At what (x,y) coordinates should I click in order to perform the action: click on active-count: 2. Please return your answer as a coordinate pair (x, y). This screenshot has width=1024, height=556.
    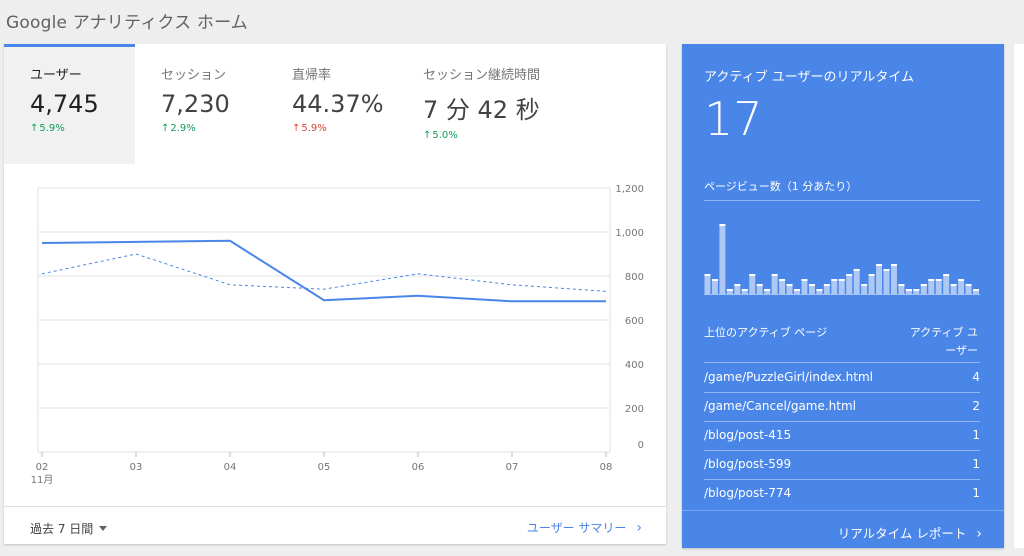
    Looking at the image, I should click on (976, 406).